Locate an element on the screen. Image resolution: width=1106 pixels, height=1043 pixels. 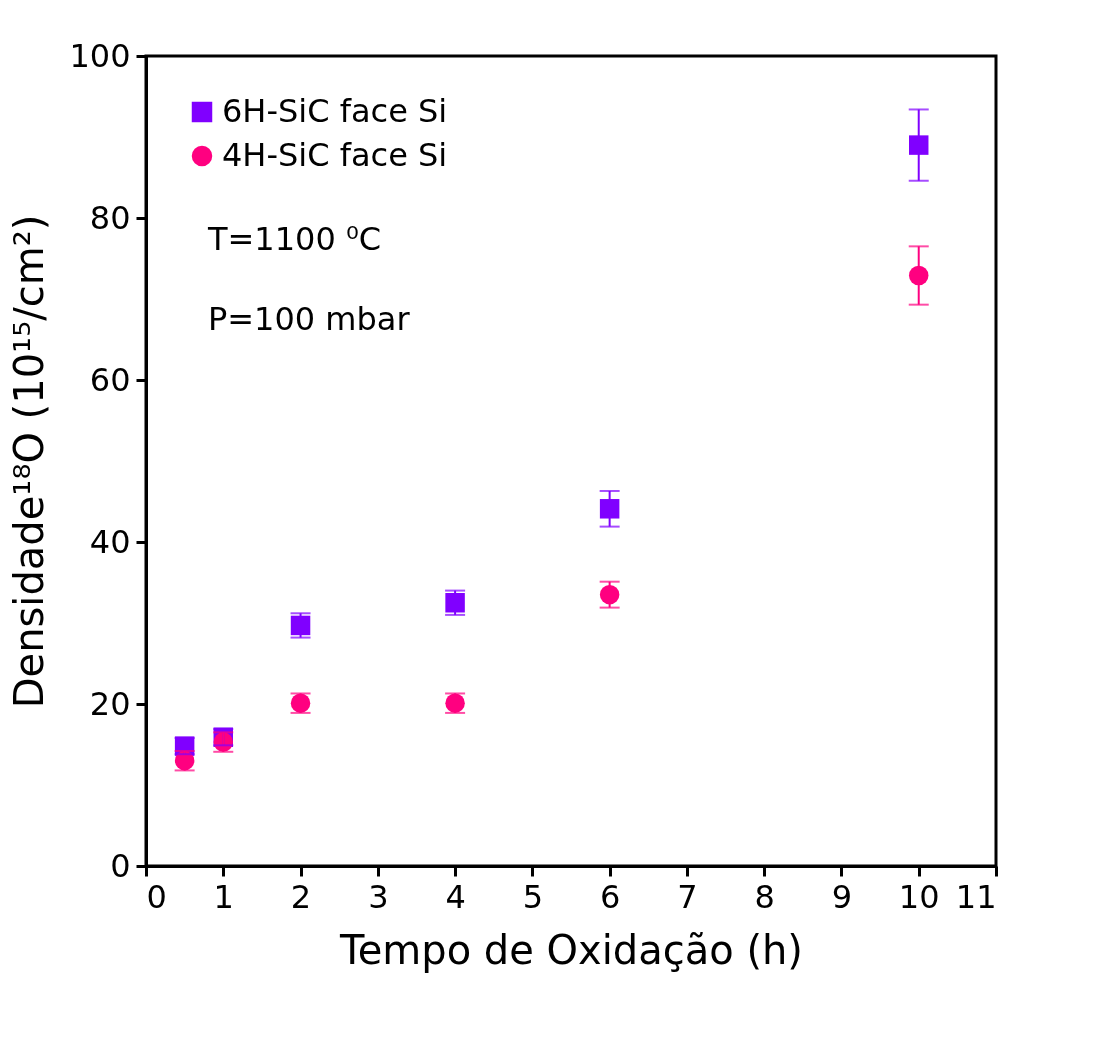
x-tick-label: 0 is located at coordinates (156, 896).